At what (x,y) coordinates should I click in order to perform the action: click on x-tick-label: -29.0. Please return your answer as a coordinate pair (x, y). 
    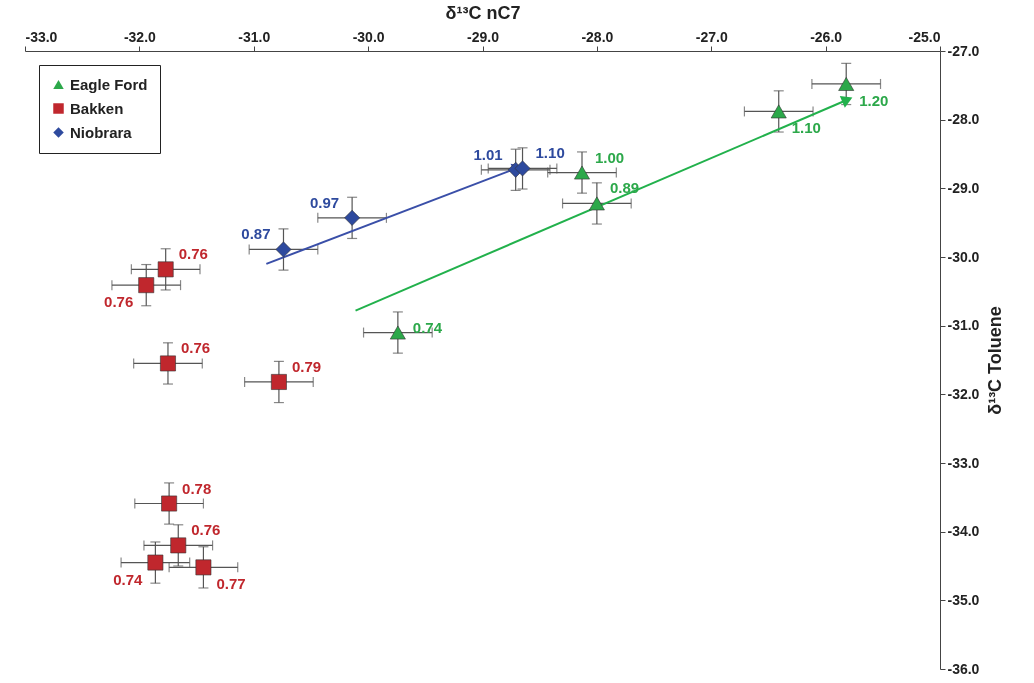
    Looking at the image, I should click on (483, 36).